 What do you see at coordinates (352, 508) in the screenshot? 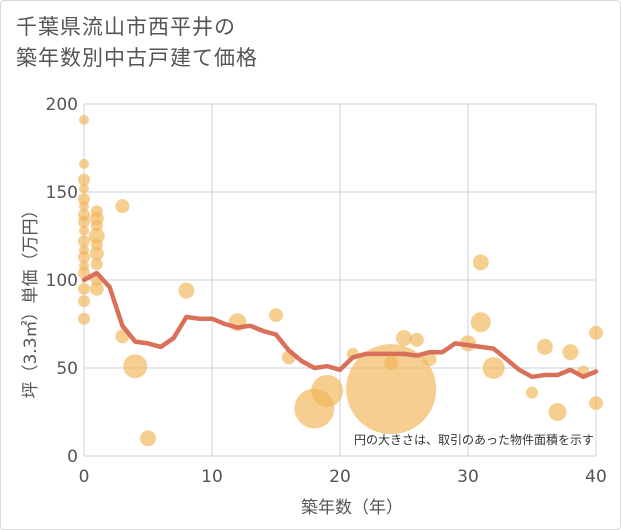
I see `x-axis-label: 築年数（年）` at bounding box center [352, 508].